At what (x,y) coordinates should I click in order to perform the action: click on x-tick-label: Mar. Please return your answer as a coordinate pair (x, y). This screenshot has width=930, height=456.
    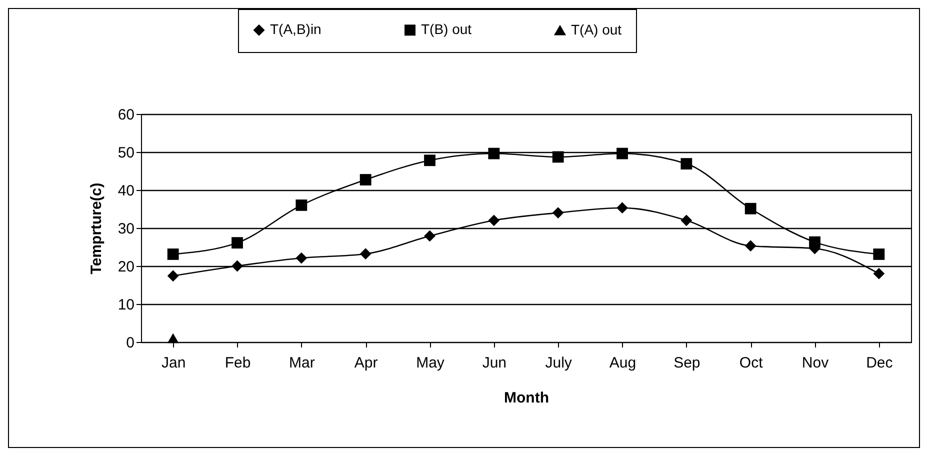
    Looking at the image, I should click on (301, 363).